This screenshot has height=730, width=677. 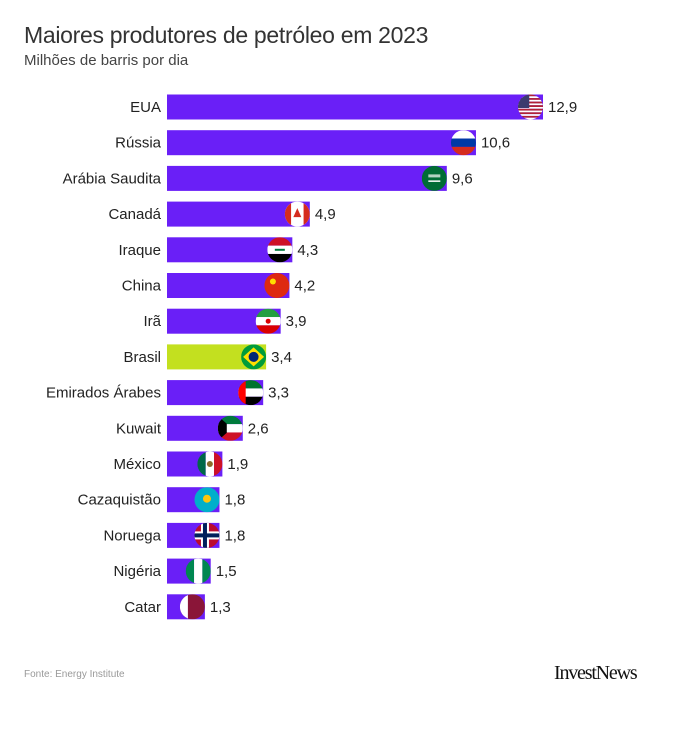 I want to click on chart-title: Maiores produtores de petróleo em 2023, so click(x=226, y=35).